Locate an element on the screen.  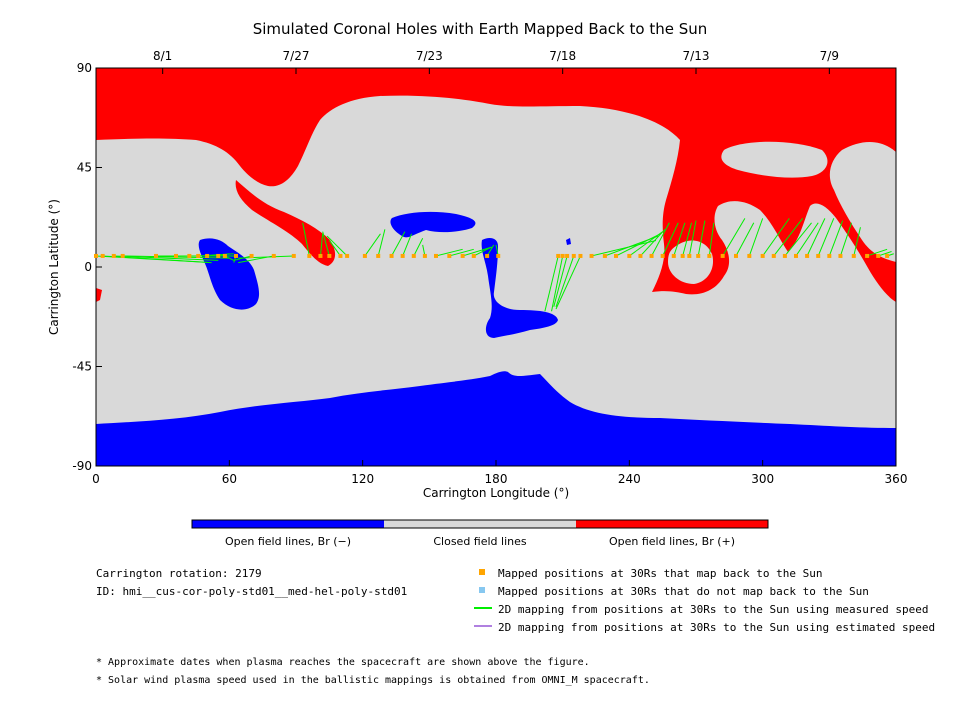
legend-marker-not-mapped is located at coordinates (482, 590).